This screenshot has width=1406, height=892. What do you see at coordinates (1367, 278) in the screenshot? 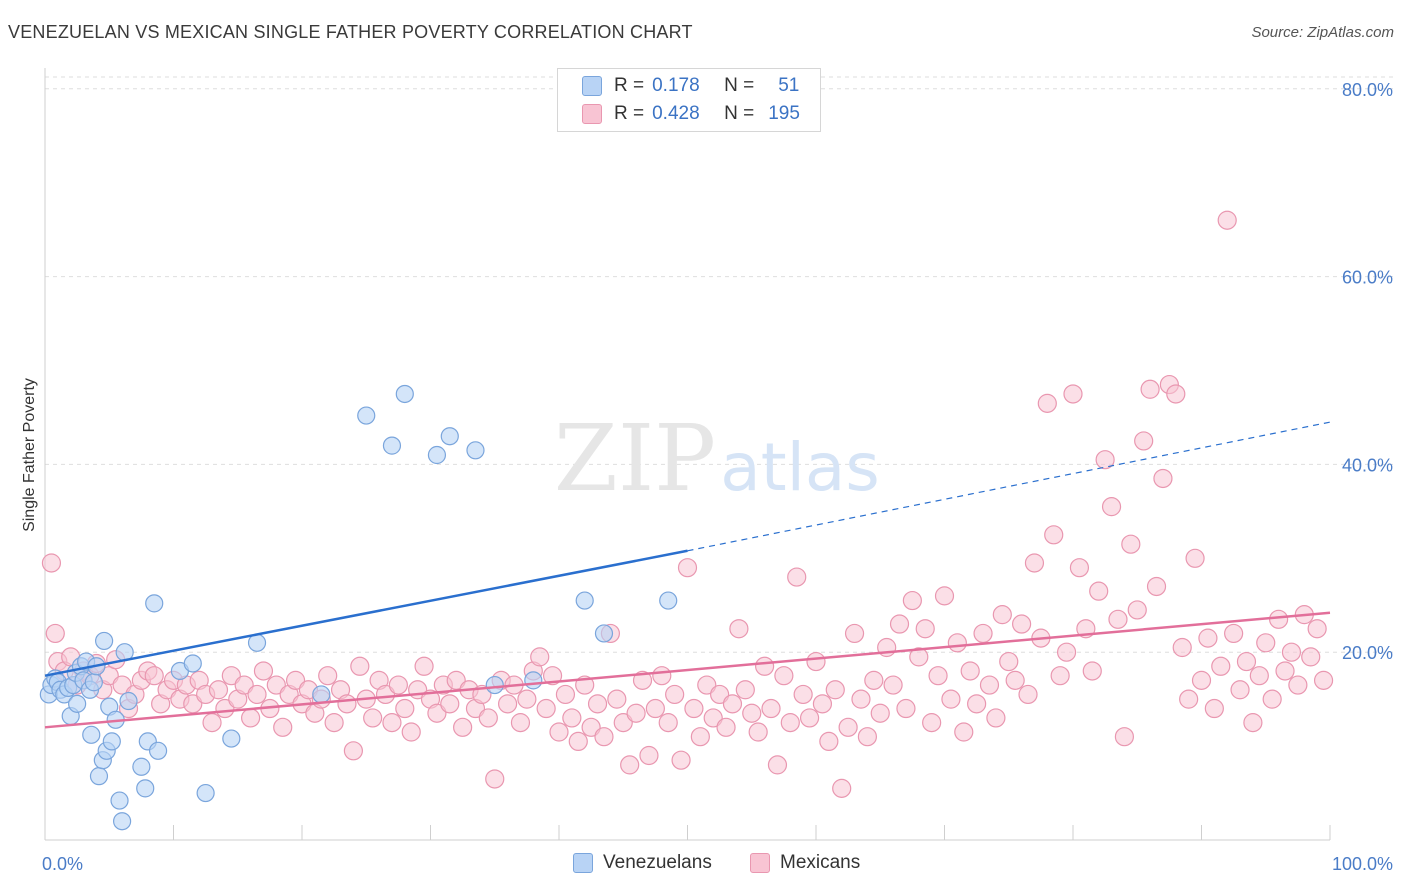
I see `y-tick-label: 60.0%` at bounding box center [1367, 278].